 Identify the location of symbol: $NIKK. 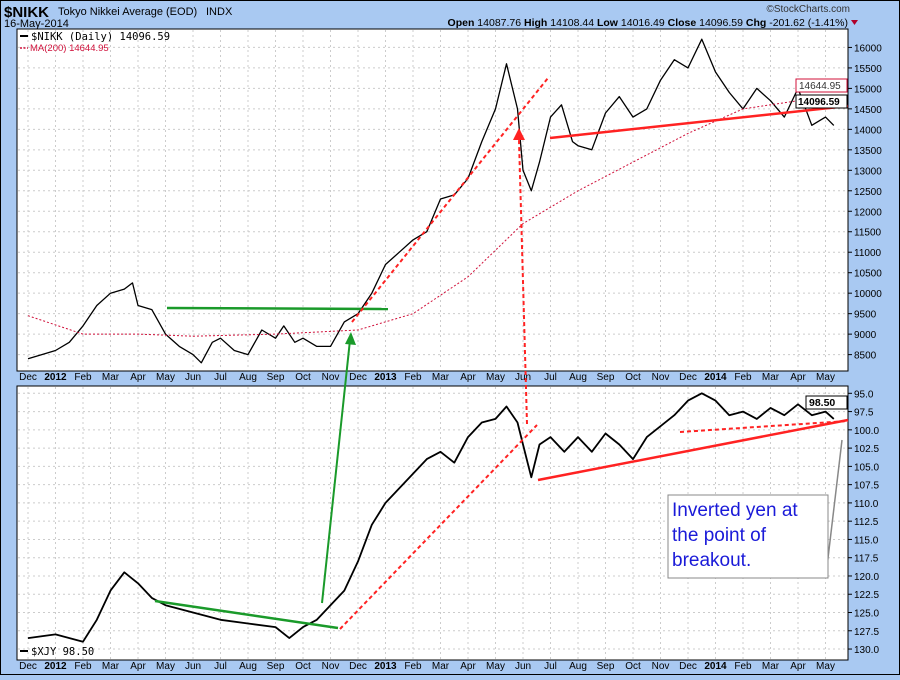
(26, 12).